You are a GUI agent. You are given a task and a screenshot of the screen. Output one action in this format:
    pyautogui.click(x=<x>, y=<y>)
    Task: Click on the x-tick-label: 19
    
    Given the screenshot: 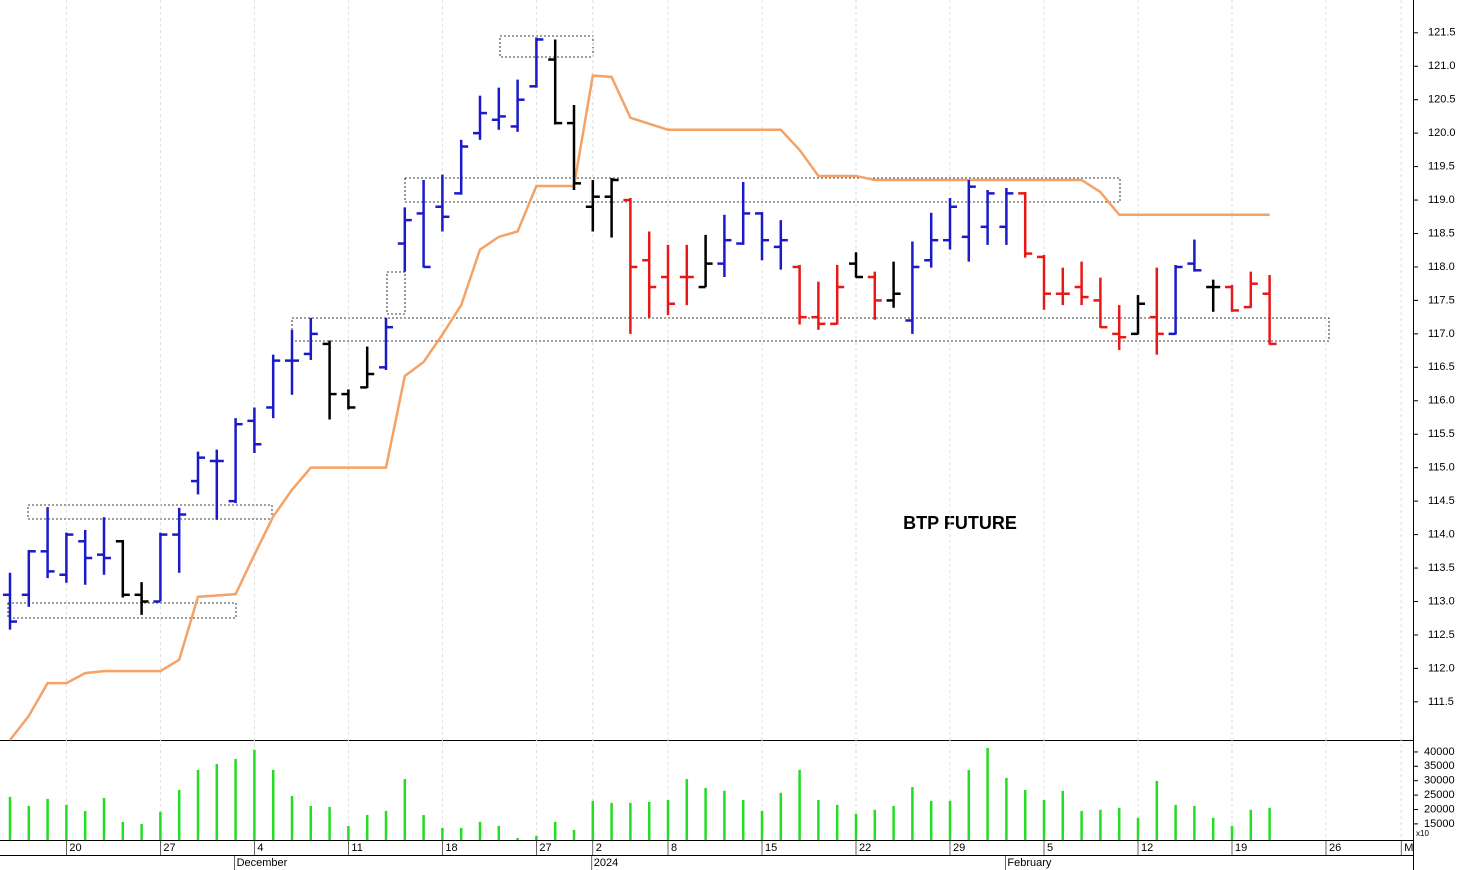 What is the action you would take?
    pyautogui.click(x=1241, y=848)
    